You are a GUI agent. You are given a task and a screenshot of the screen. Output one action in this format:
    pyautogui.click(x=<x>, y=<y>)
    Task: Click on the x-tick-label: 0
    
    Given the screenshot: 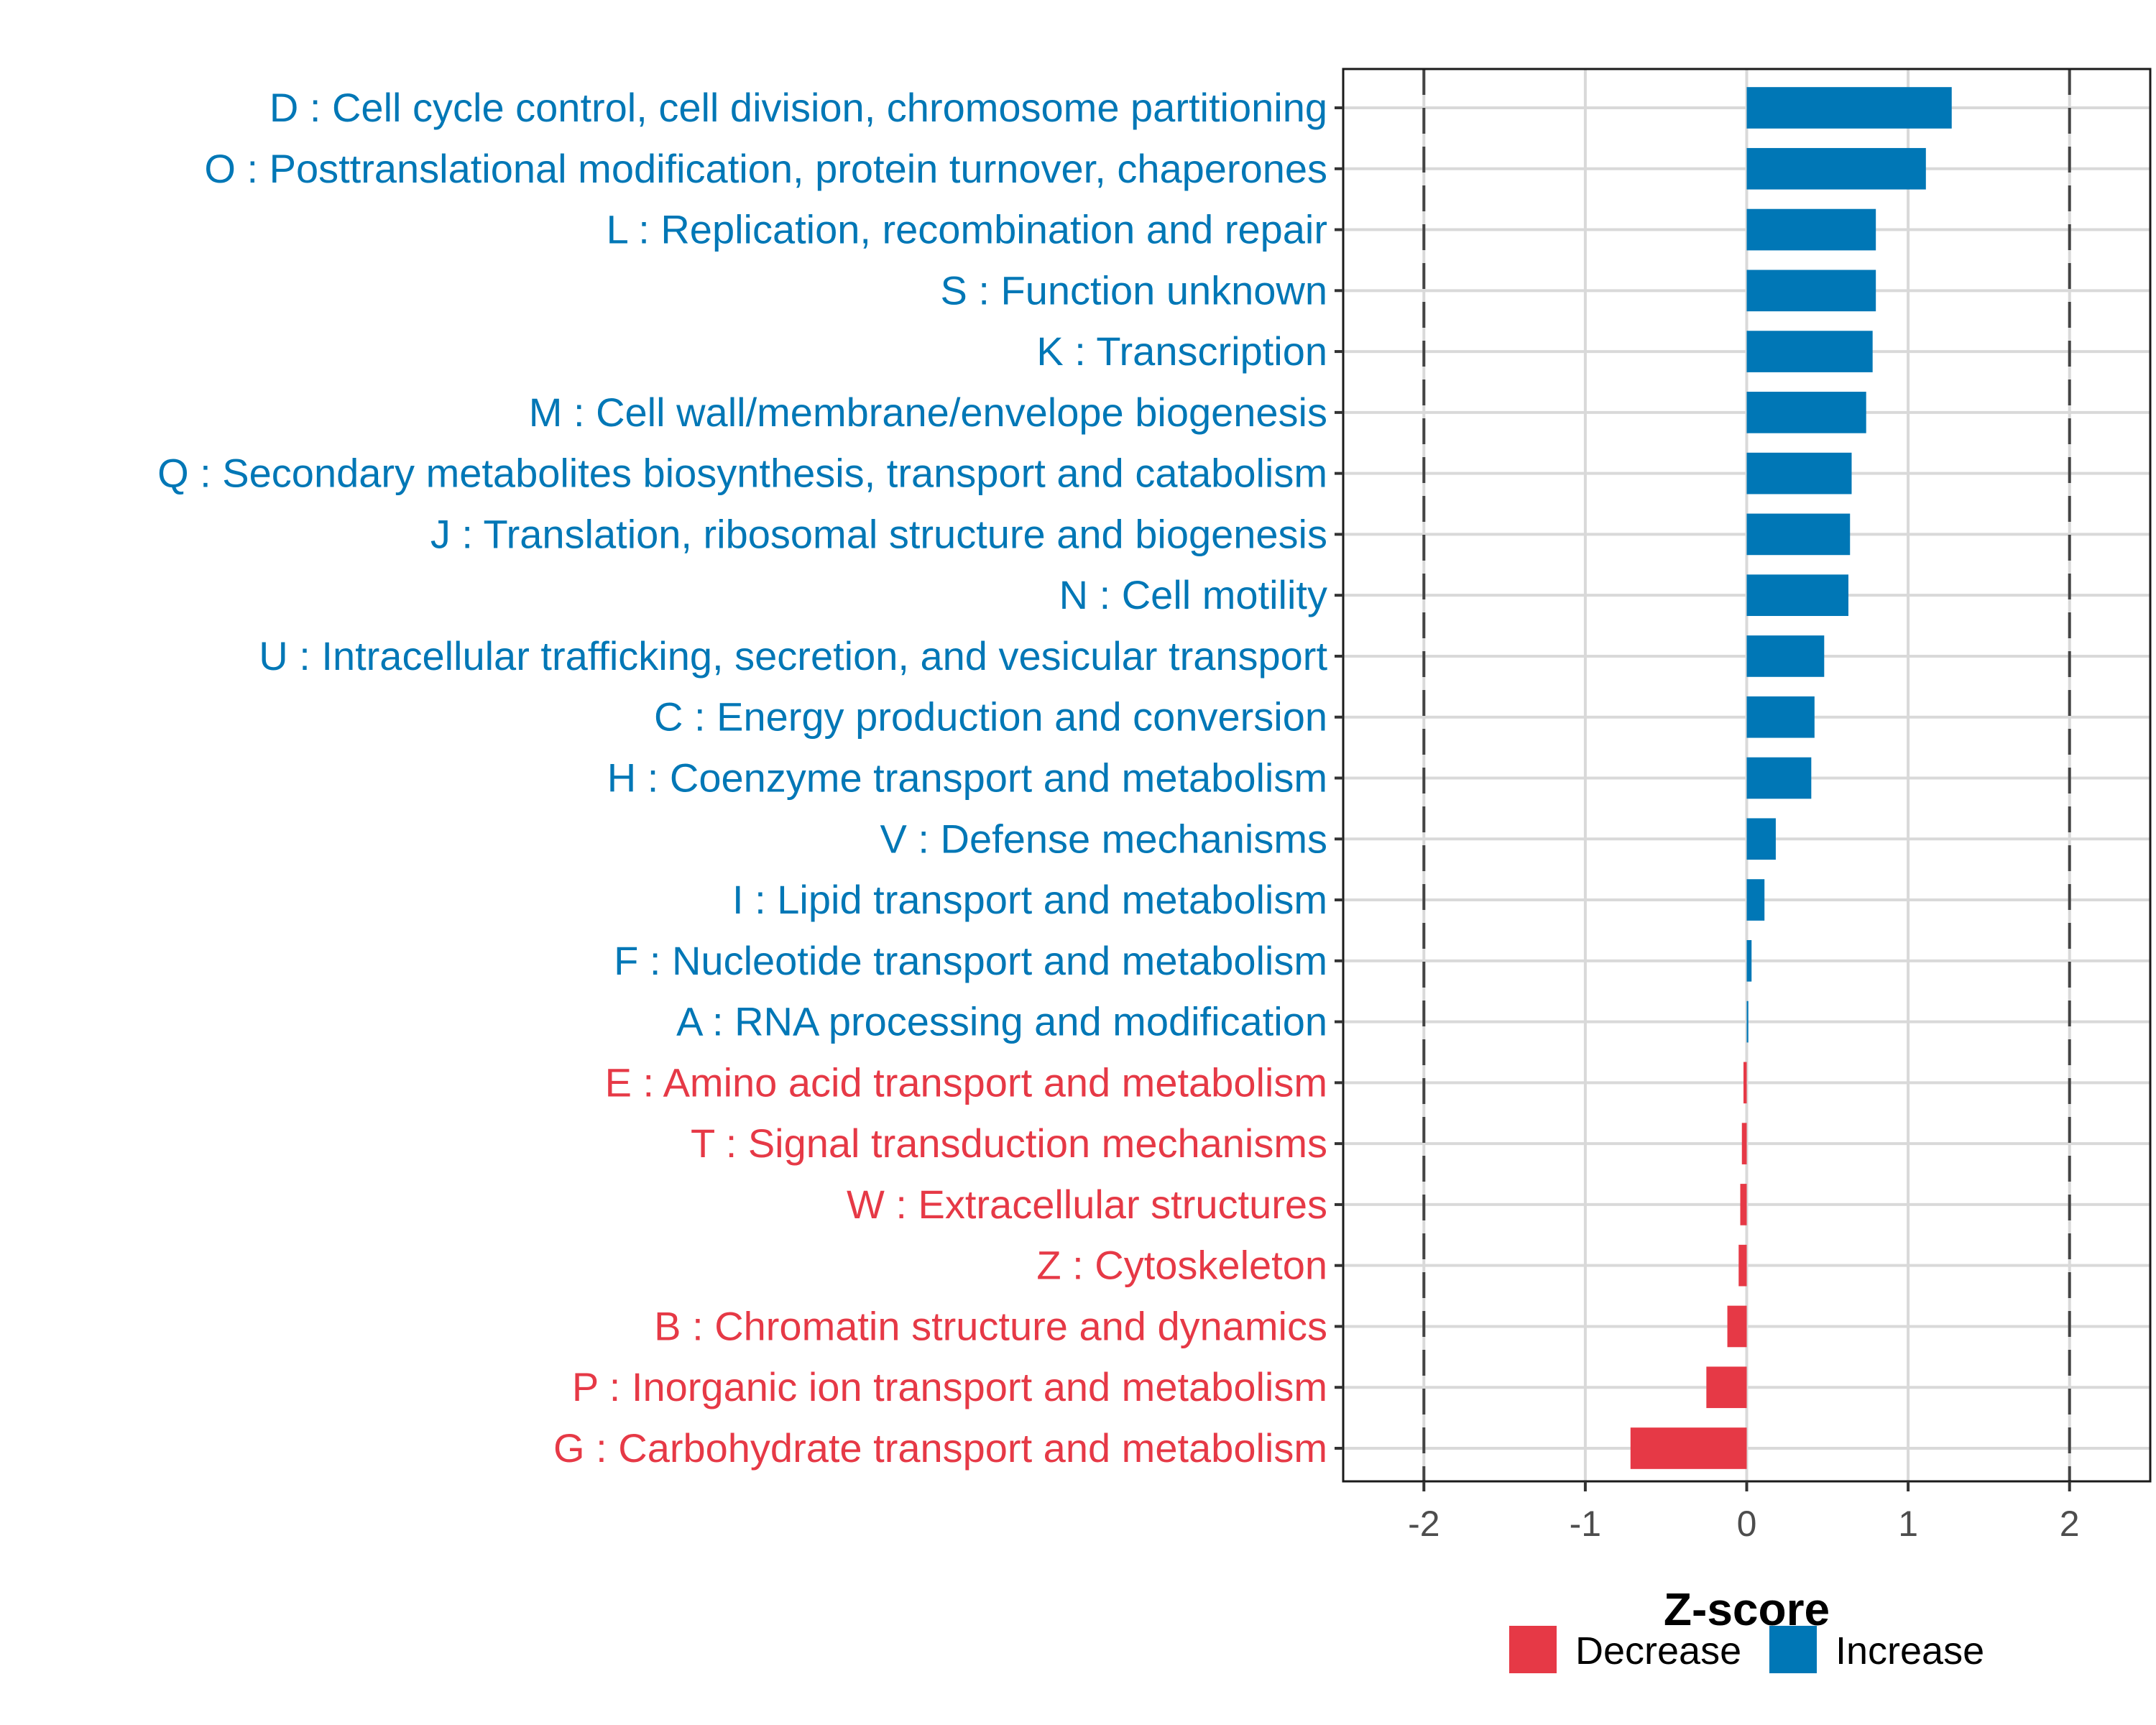 What is the action you would take?
    pyautogui.click(x=1747, y=1524)
    